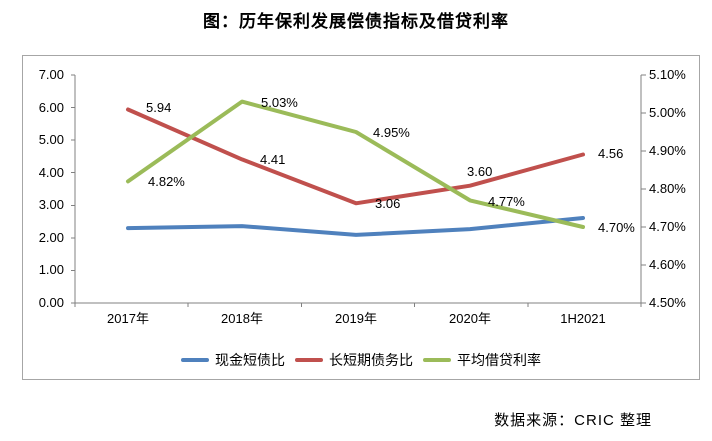 The image size is (712, 441). I want to click on data-point-label: 4.70%, so click(616, 227).